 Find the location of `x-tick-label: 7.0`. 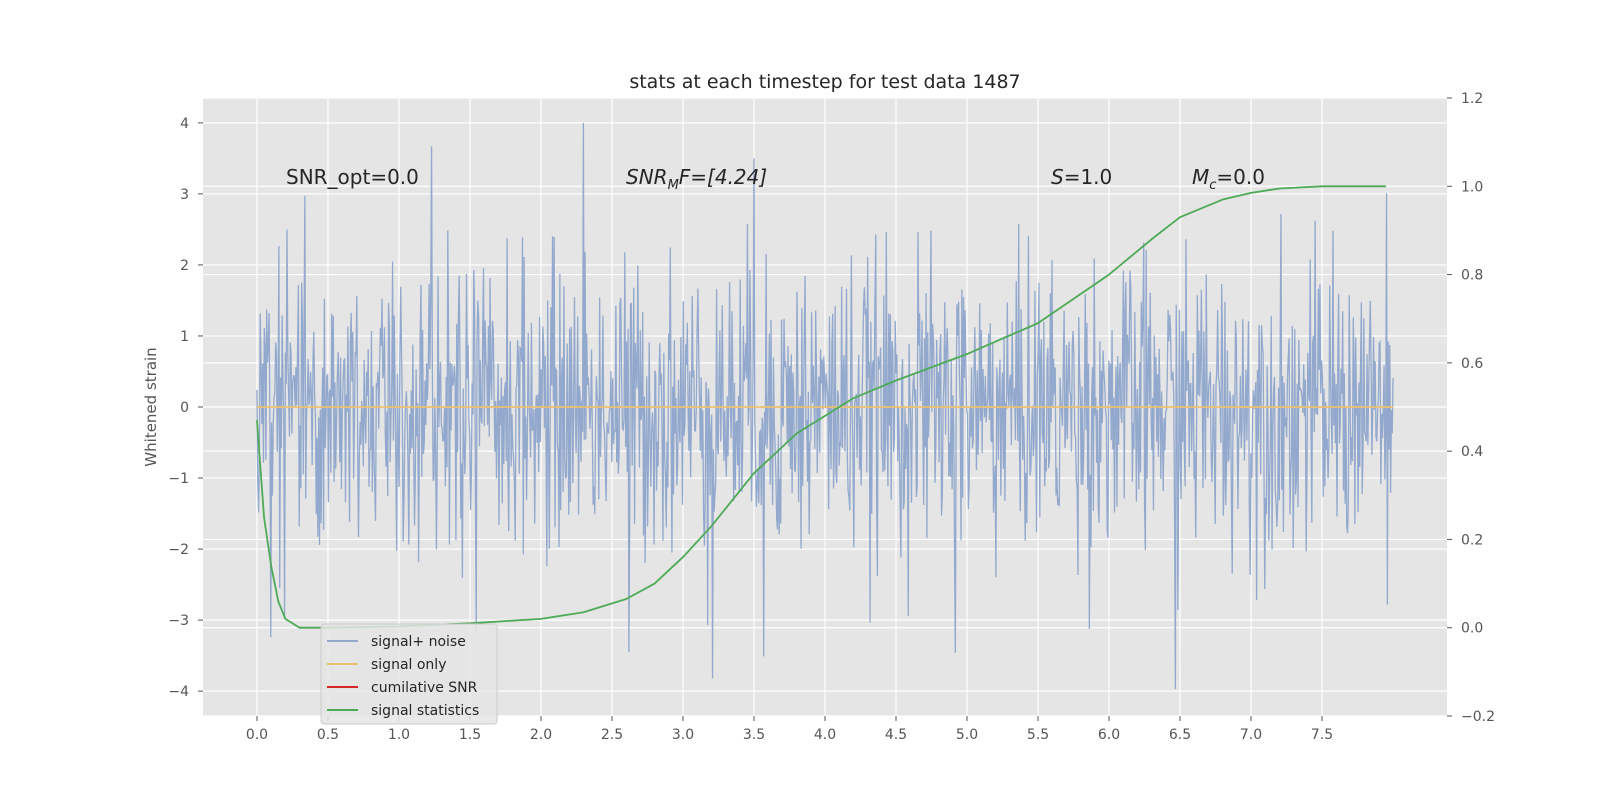

x-tick-label: 7.0 is located at coordinates (1251, 735).